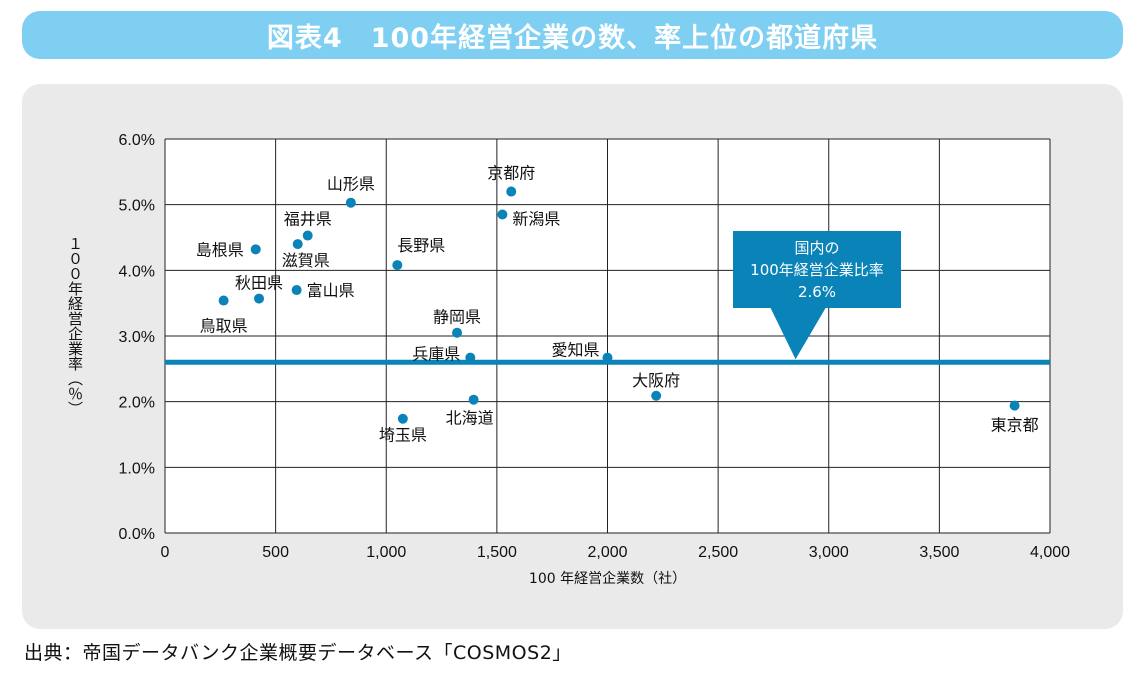 This screenshot has width=1141, height=675. What do you see at coordinates (817, 270) in the screenshot?
I see `annotation-text: 100年経営企業比率` at bounding box center [817, 270].